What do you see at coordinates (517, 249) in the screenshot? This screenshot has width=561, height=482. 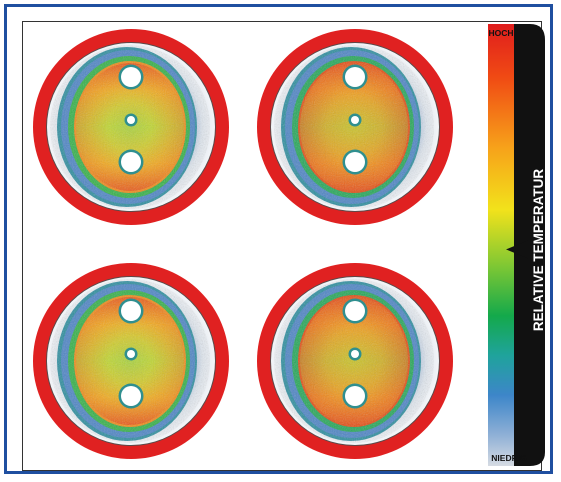 I see `level-indicator-arrow` at bounding box center [517, 249].